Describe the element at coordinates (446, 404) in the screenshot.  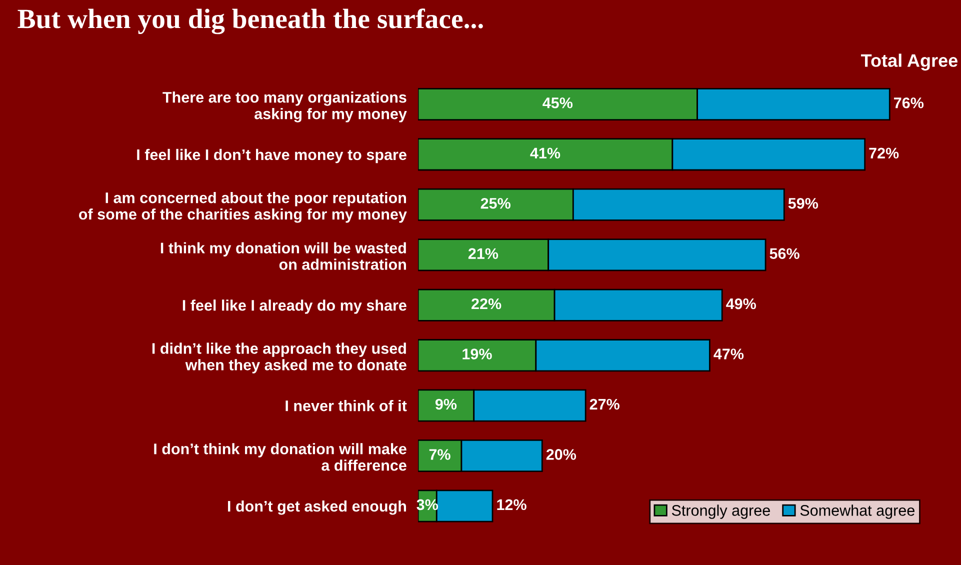
I see `data-label: 9%` at that location.